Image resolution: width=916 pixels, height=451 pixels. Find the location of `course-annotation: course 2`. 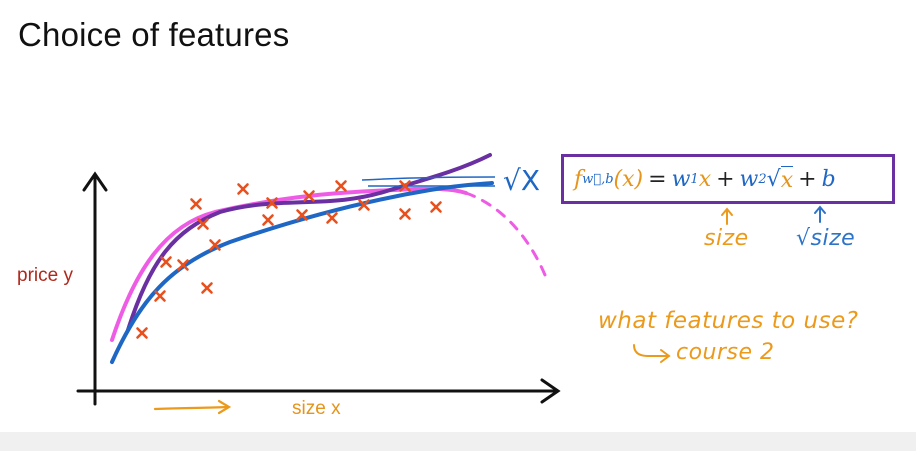

course-annotation: course 2 is located at coordinates (725, 352).